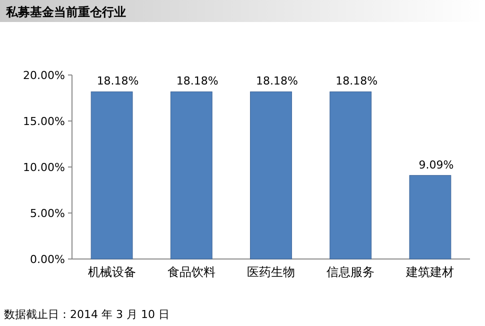 This screenshot has width=485, height=326. Describe the element at coordinates (44, 75) in the screenshot. I see `y-tick-label: 20.00%` at that location.